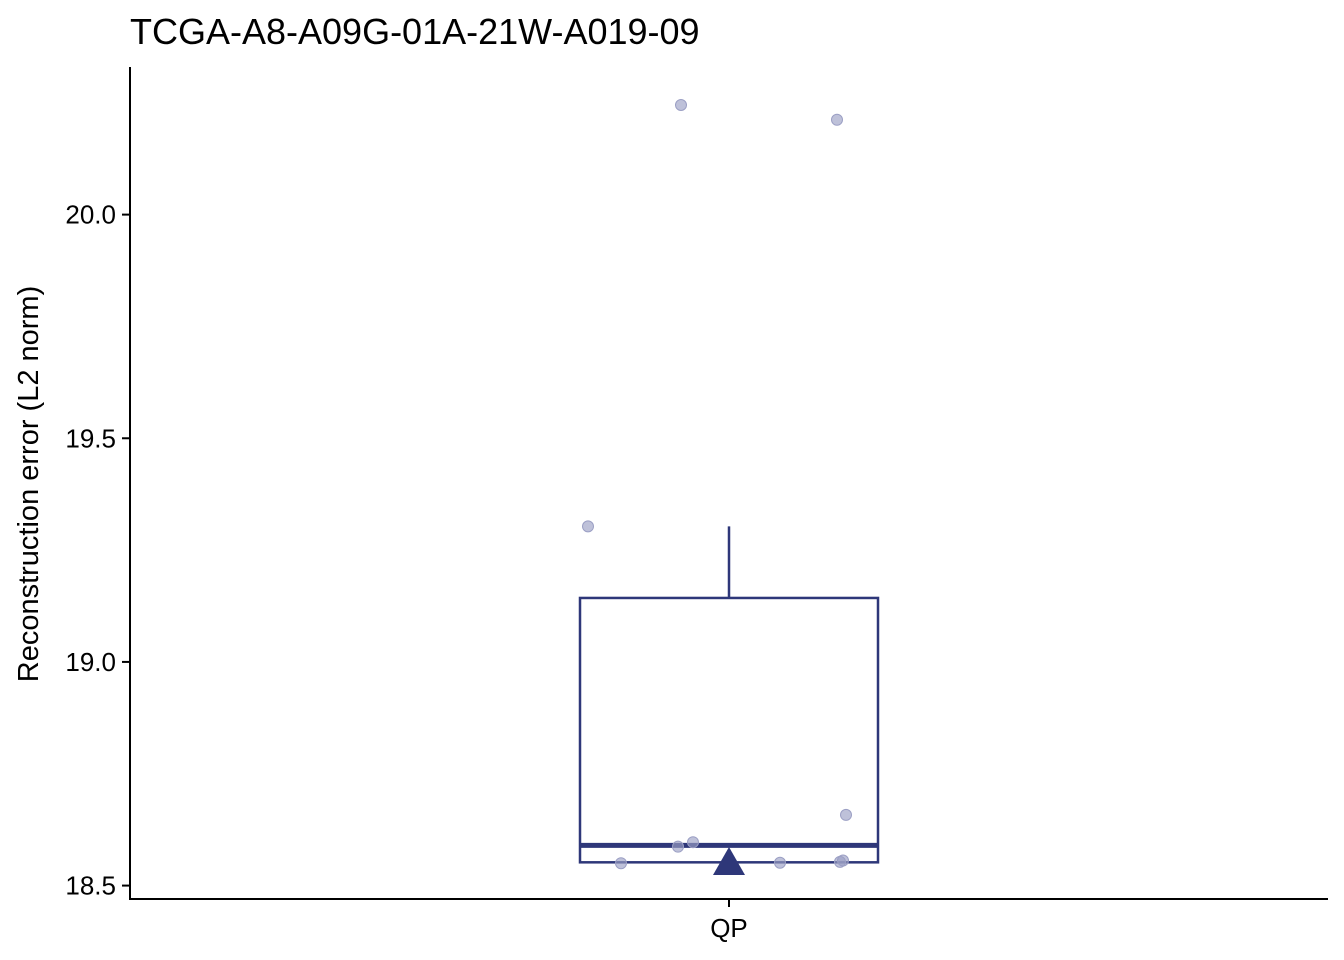 The image size is (1344, 960). Describe the element at coordinates (729, 928) in the screenshot. I see `x-tick-label: QP` at that location.